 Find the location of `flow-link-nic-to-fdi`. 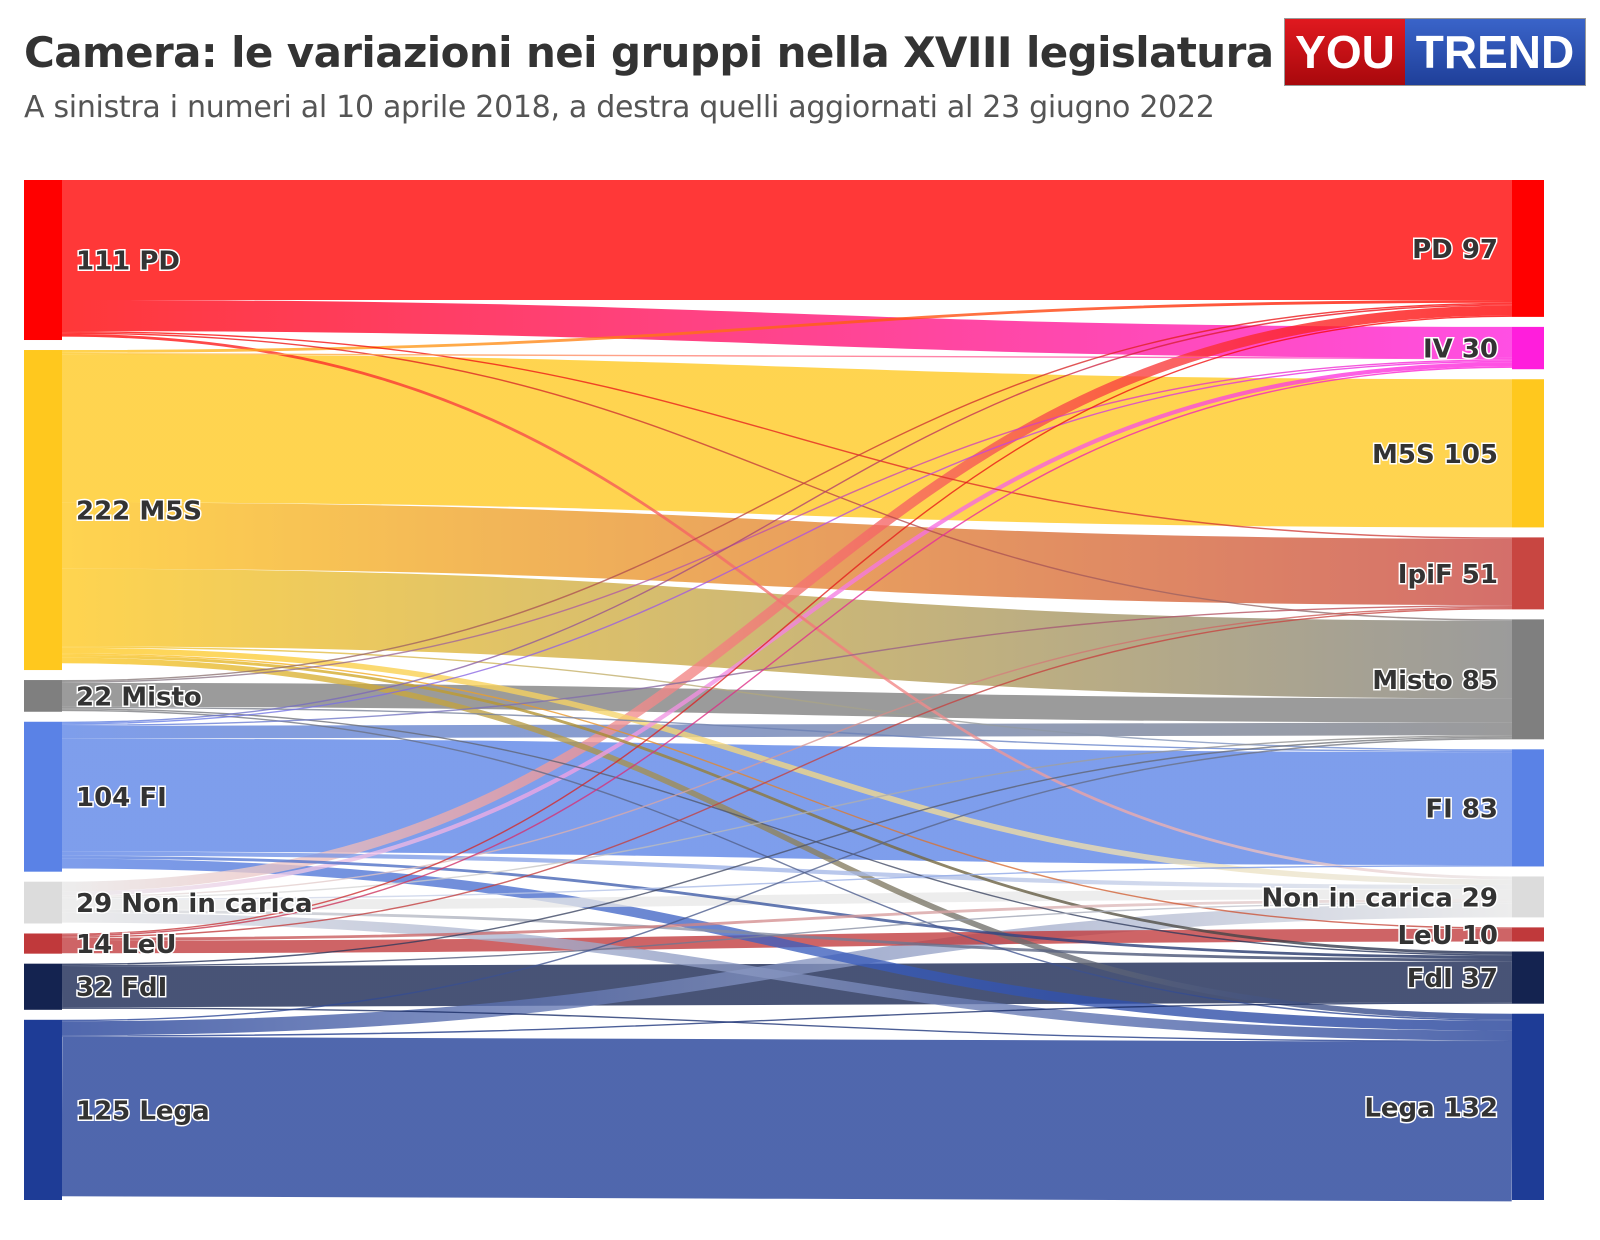

flow-link-nic-to-fdi is located at coordinates (787, 935).